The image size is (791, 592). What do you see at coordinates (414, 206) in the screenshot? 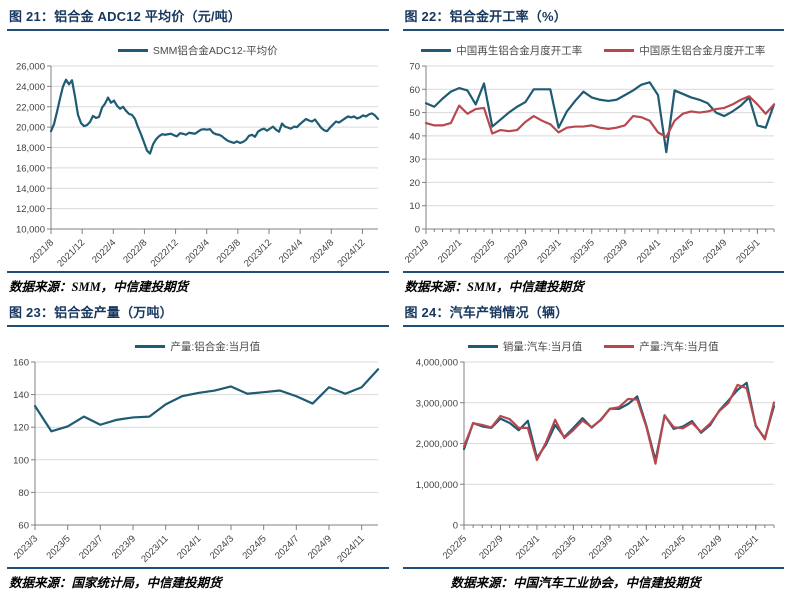
I see `svg-text: 10` at bounding box center [414, 206].